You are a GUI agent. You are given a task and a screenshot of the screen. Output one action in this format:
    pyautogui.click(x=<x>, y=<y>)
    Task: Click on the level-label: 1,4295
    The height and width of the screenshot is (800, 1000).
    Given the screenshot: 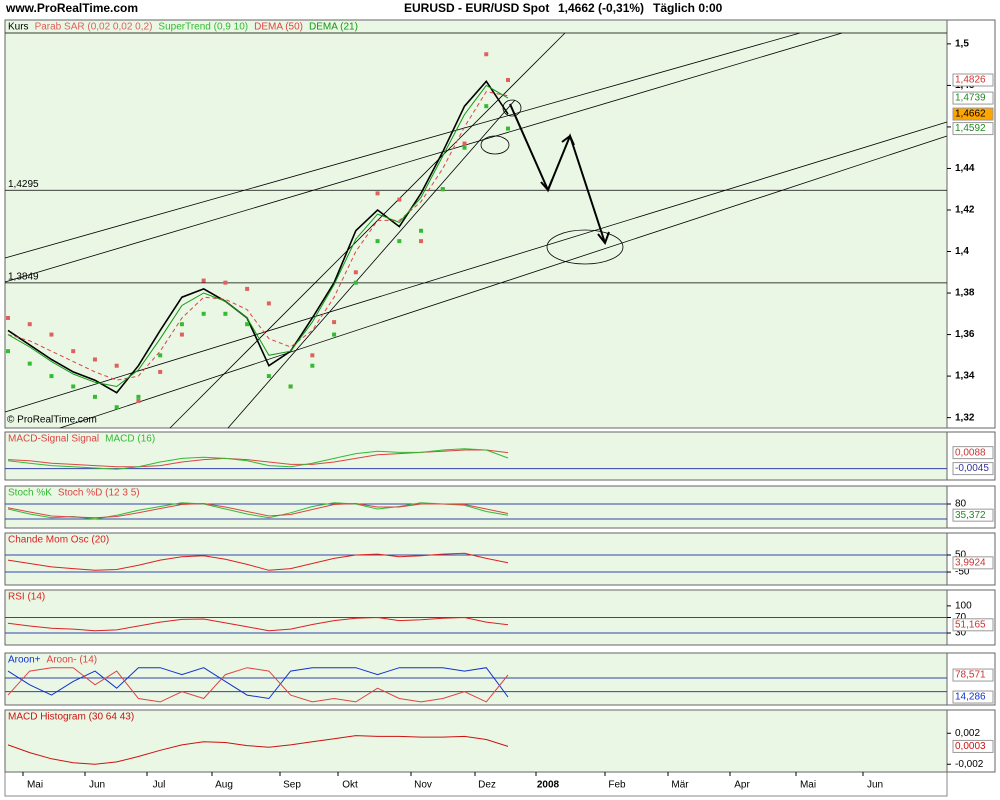 What is the action you would take?
    pyautogui.click(x=23, y=184)
    